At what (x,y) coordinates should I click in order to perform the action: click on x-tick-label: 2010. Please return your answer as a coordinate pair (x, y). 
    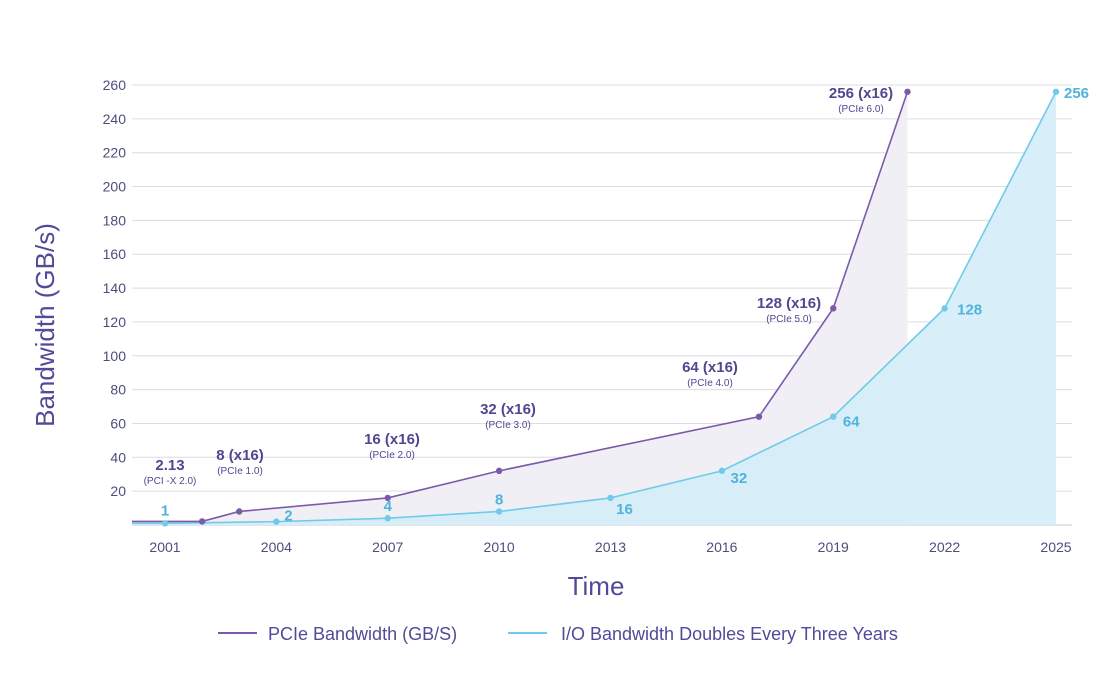
    Looking at the image, I should click on (499, 547).